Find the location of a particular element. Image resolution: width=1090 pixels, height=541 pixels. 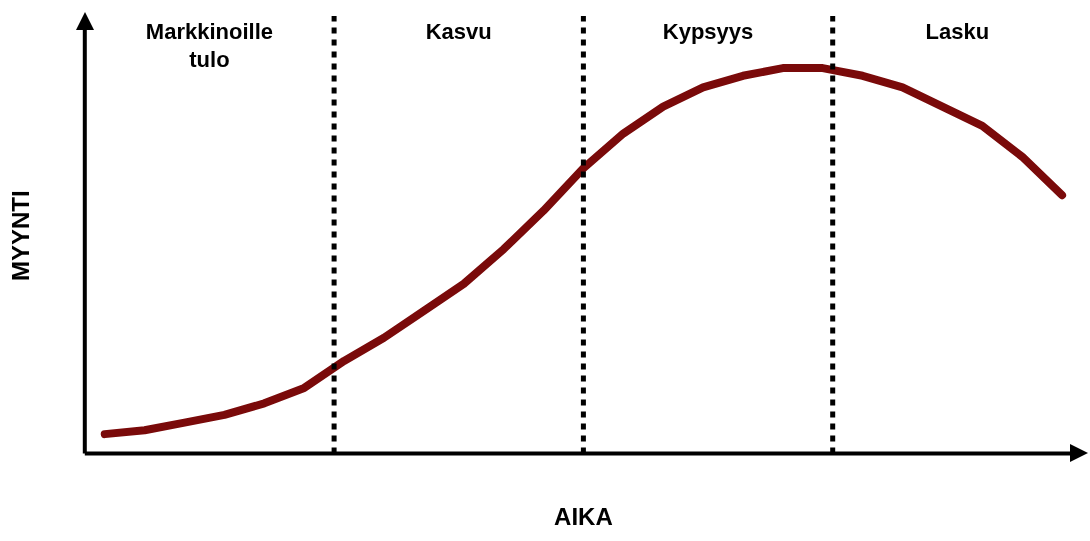

text: Lasku is located at coordinates (957, 32).